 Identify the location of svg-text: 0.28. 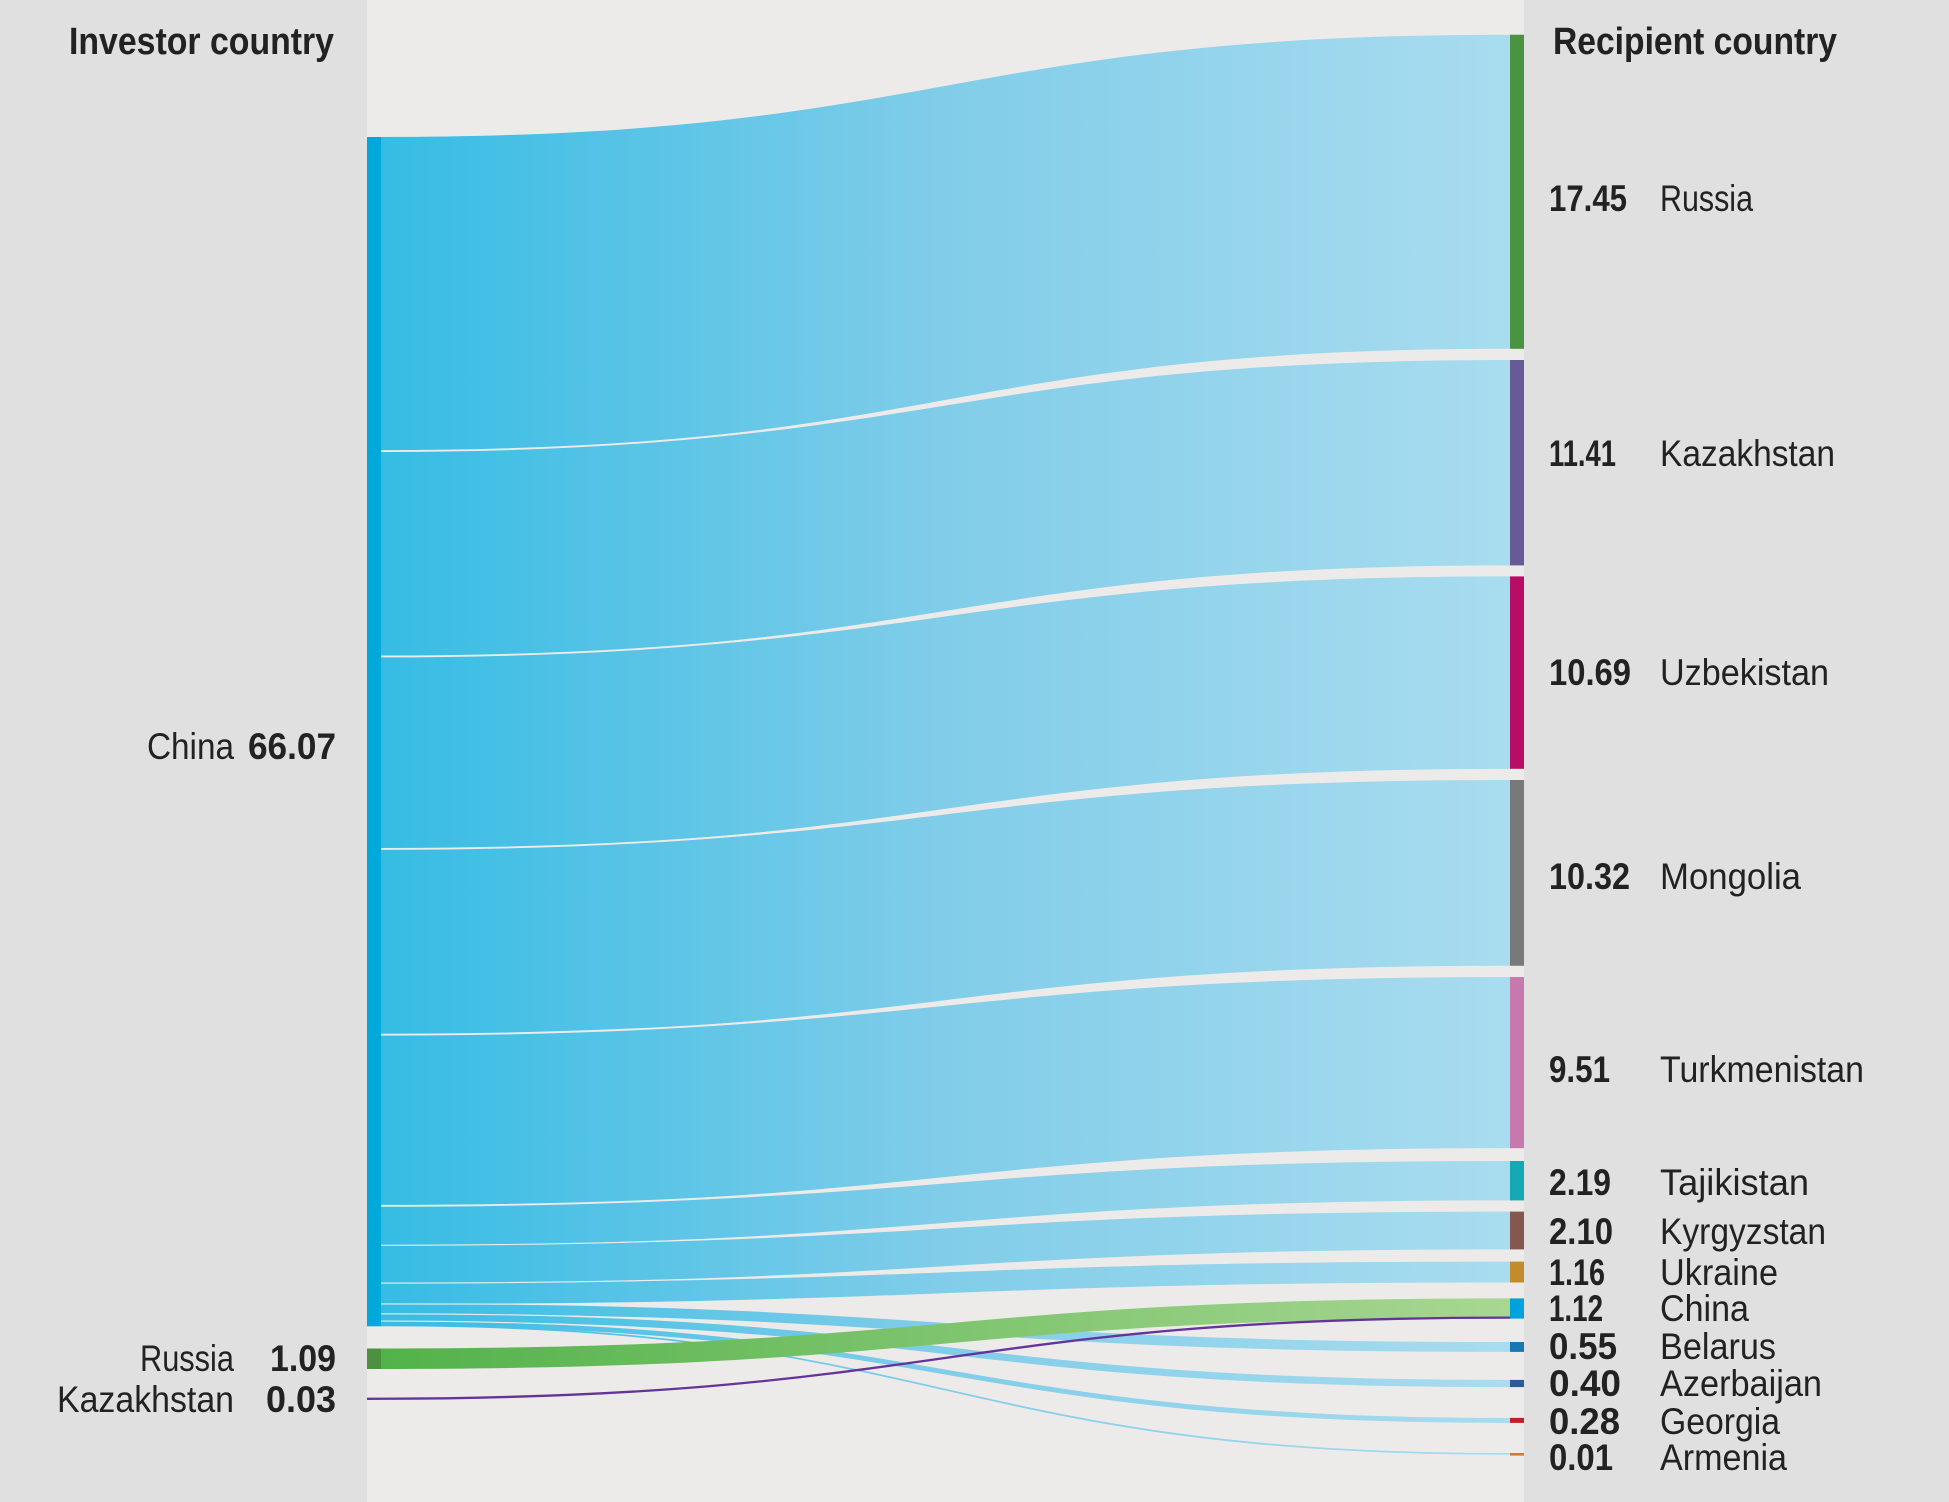
(1584, 1421).